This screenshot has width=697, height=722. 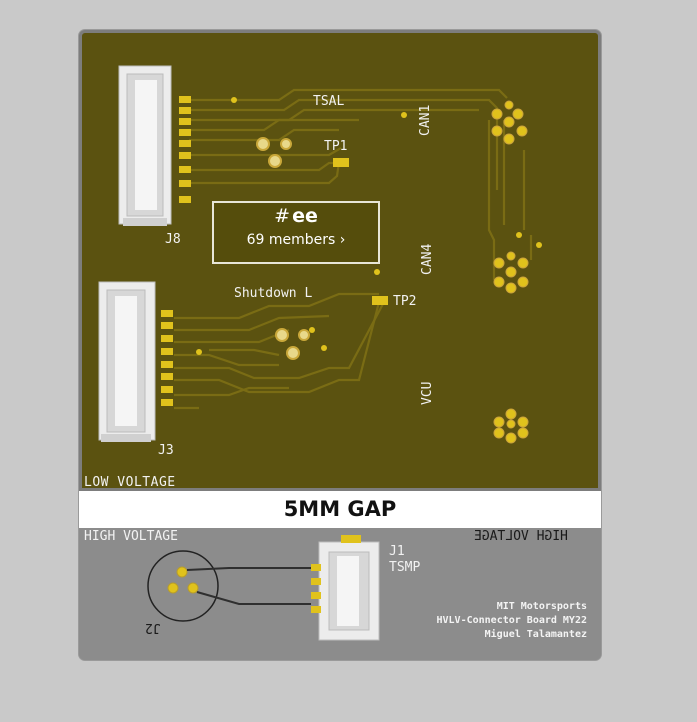 I want to click on channel-members-link: 69 members ›, so click(x=296, y=240).